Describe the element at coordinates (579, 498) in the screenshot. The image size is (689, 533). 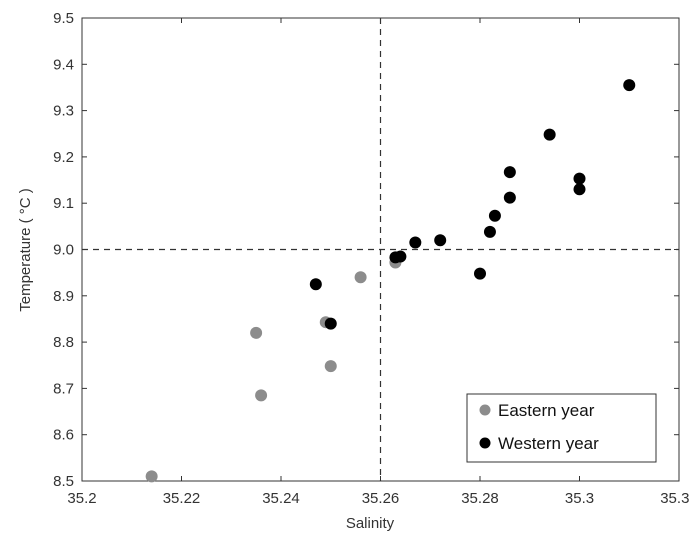
I see `x-tick-label: 35.3` at that location.